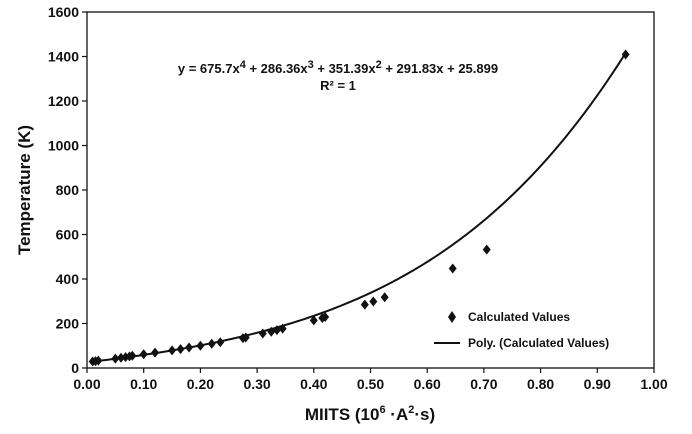  Describe the element at coordinates (483, 384) in the screenshot. I see `x-tick-label: 0.70` at that location.